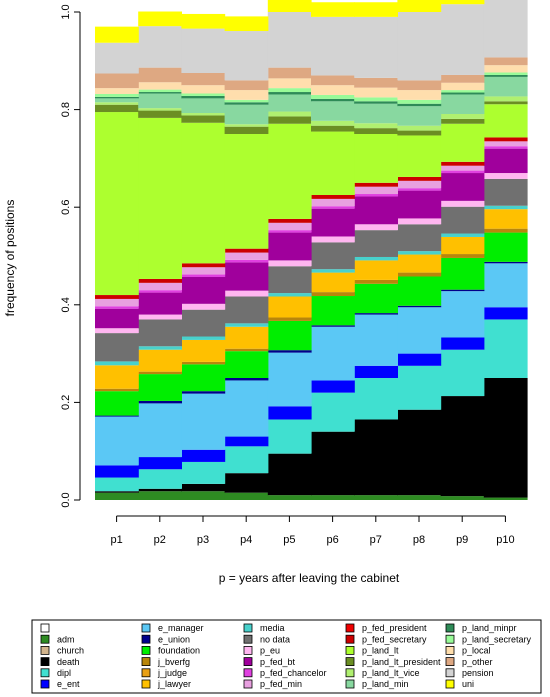  Describe the element at coordinates (286, 656) in the screenshot. I see `legend-box` at that location.